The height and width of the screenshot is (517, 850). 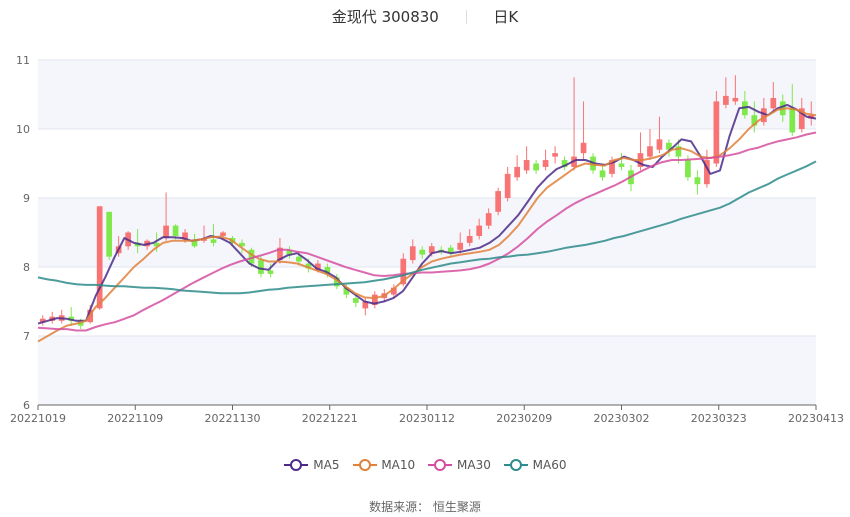 What do you see at coordinates (474, 465) in the screenshot?
I see `legend-label: MA30` at bounding box center [474, 465].